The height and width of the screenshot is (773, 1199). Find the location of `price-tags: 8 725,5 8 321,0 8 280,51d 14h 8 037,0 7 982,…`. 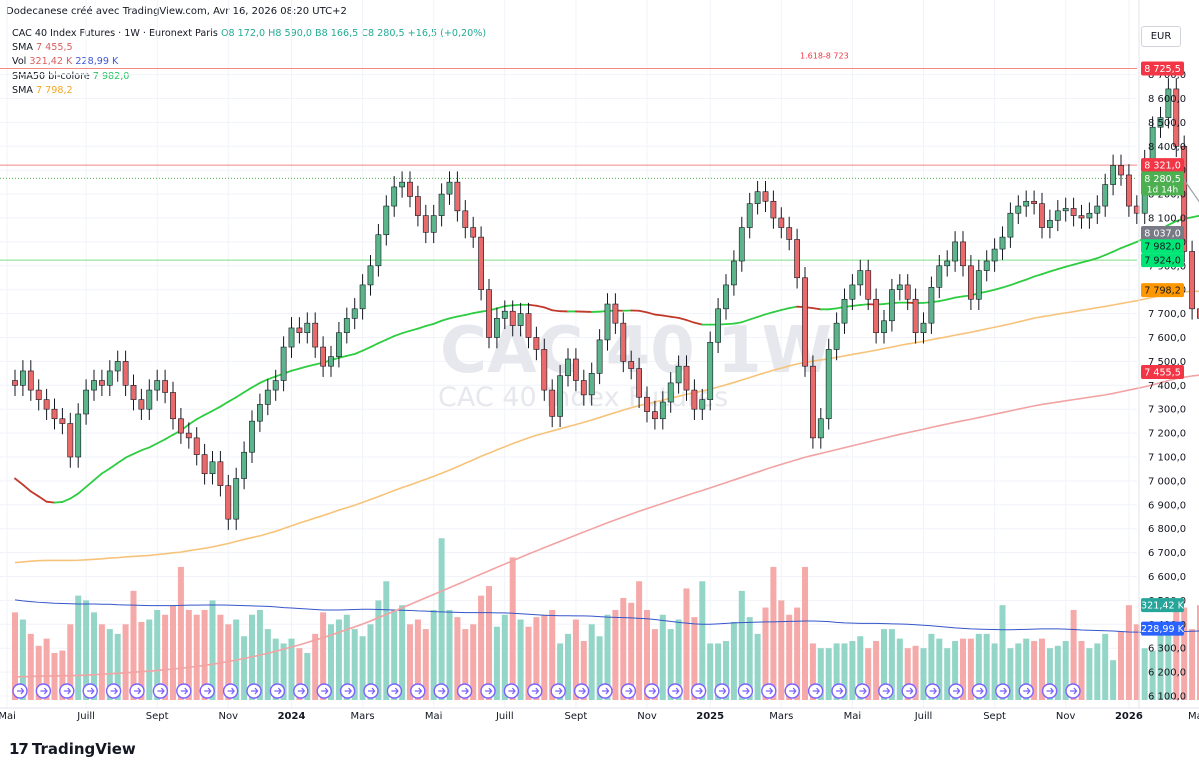

price-tags: 8 725,5 8 321,0 8 280,51d 14h 8 037,0 7 982,… is located at coordinates (1163, 348).